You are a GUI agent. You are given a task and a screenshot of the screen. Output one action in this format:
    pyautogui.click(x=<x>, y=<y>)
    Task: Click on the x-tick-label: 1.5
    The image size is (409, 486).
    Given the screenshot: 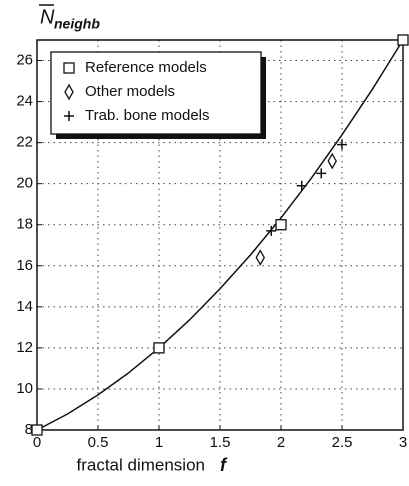 What is the action you would take?
    pyautogui.click(x=220, y=442)
    